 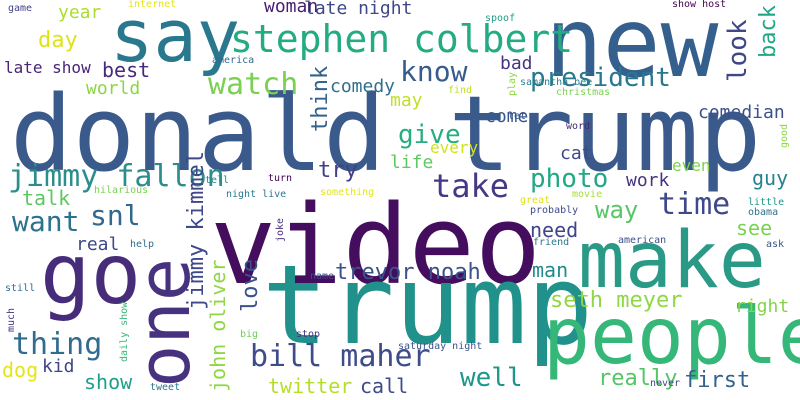 I want to click on word-late-show: late show, so click(x=47, y=67).